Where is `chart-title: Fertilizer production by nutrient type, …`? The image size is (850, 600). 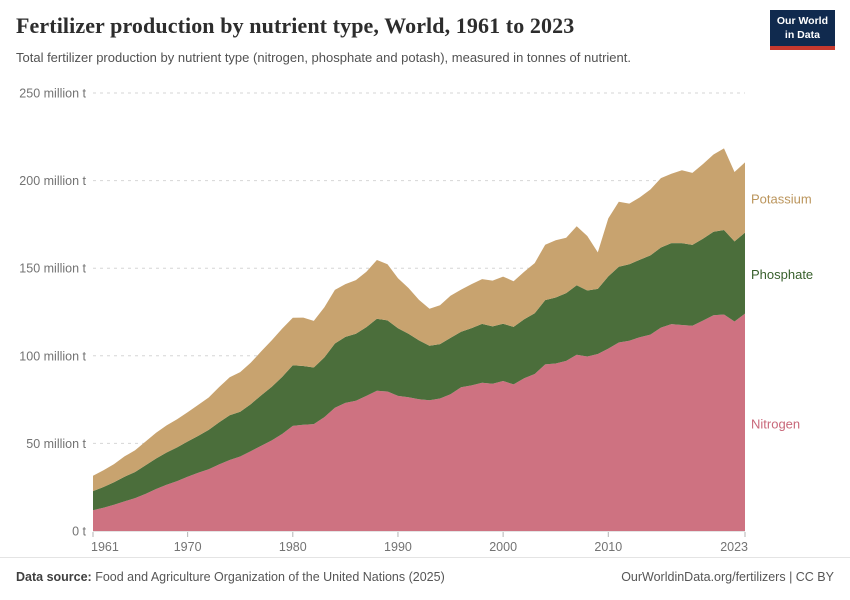 chart-title: Fertilizer production by nutrient type, … is located at coordinates (295, 25).